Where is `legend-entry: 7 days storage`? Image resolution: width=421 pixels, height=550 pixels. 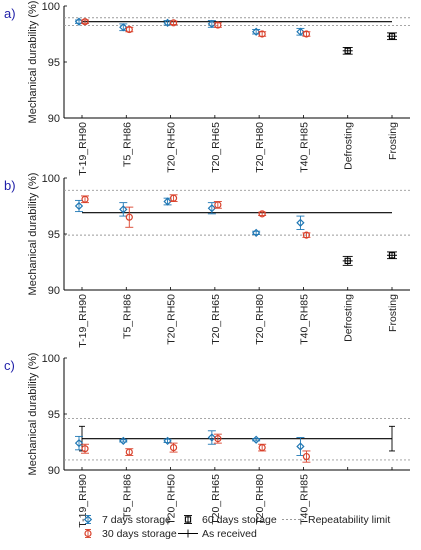 legend-entry: 7 days storage is located at coordinates (127, 520).